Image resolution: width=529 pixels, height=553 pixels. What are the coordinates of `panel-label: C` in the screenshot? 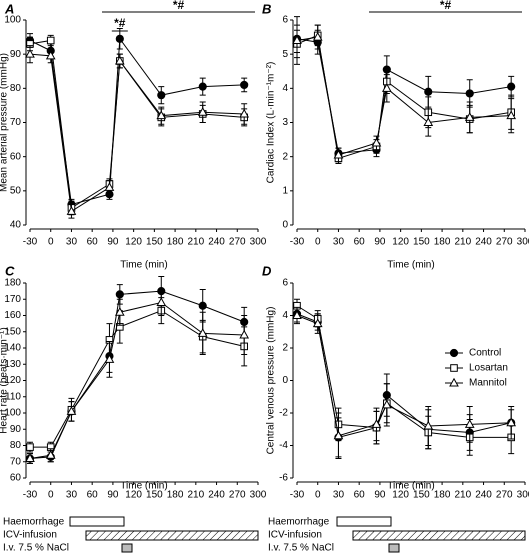 It's located at (10, 270).